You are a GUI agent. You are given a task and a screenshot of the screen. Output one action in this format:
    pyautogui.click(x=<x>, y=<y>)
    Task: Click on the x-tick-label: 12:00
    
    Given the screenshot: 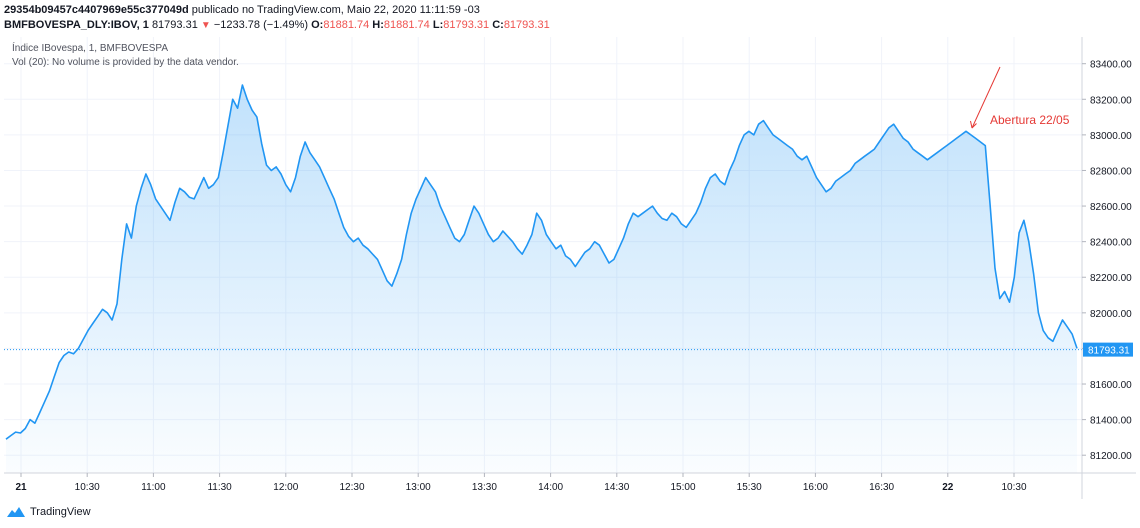 What is the action you would take?
    pyautogui.click(x=285, y=487)
    